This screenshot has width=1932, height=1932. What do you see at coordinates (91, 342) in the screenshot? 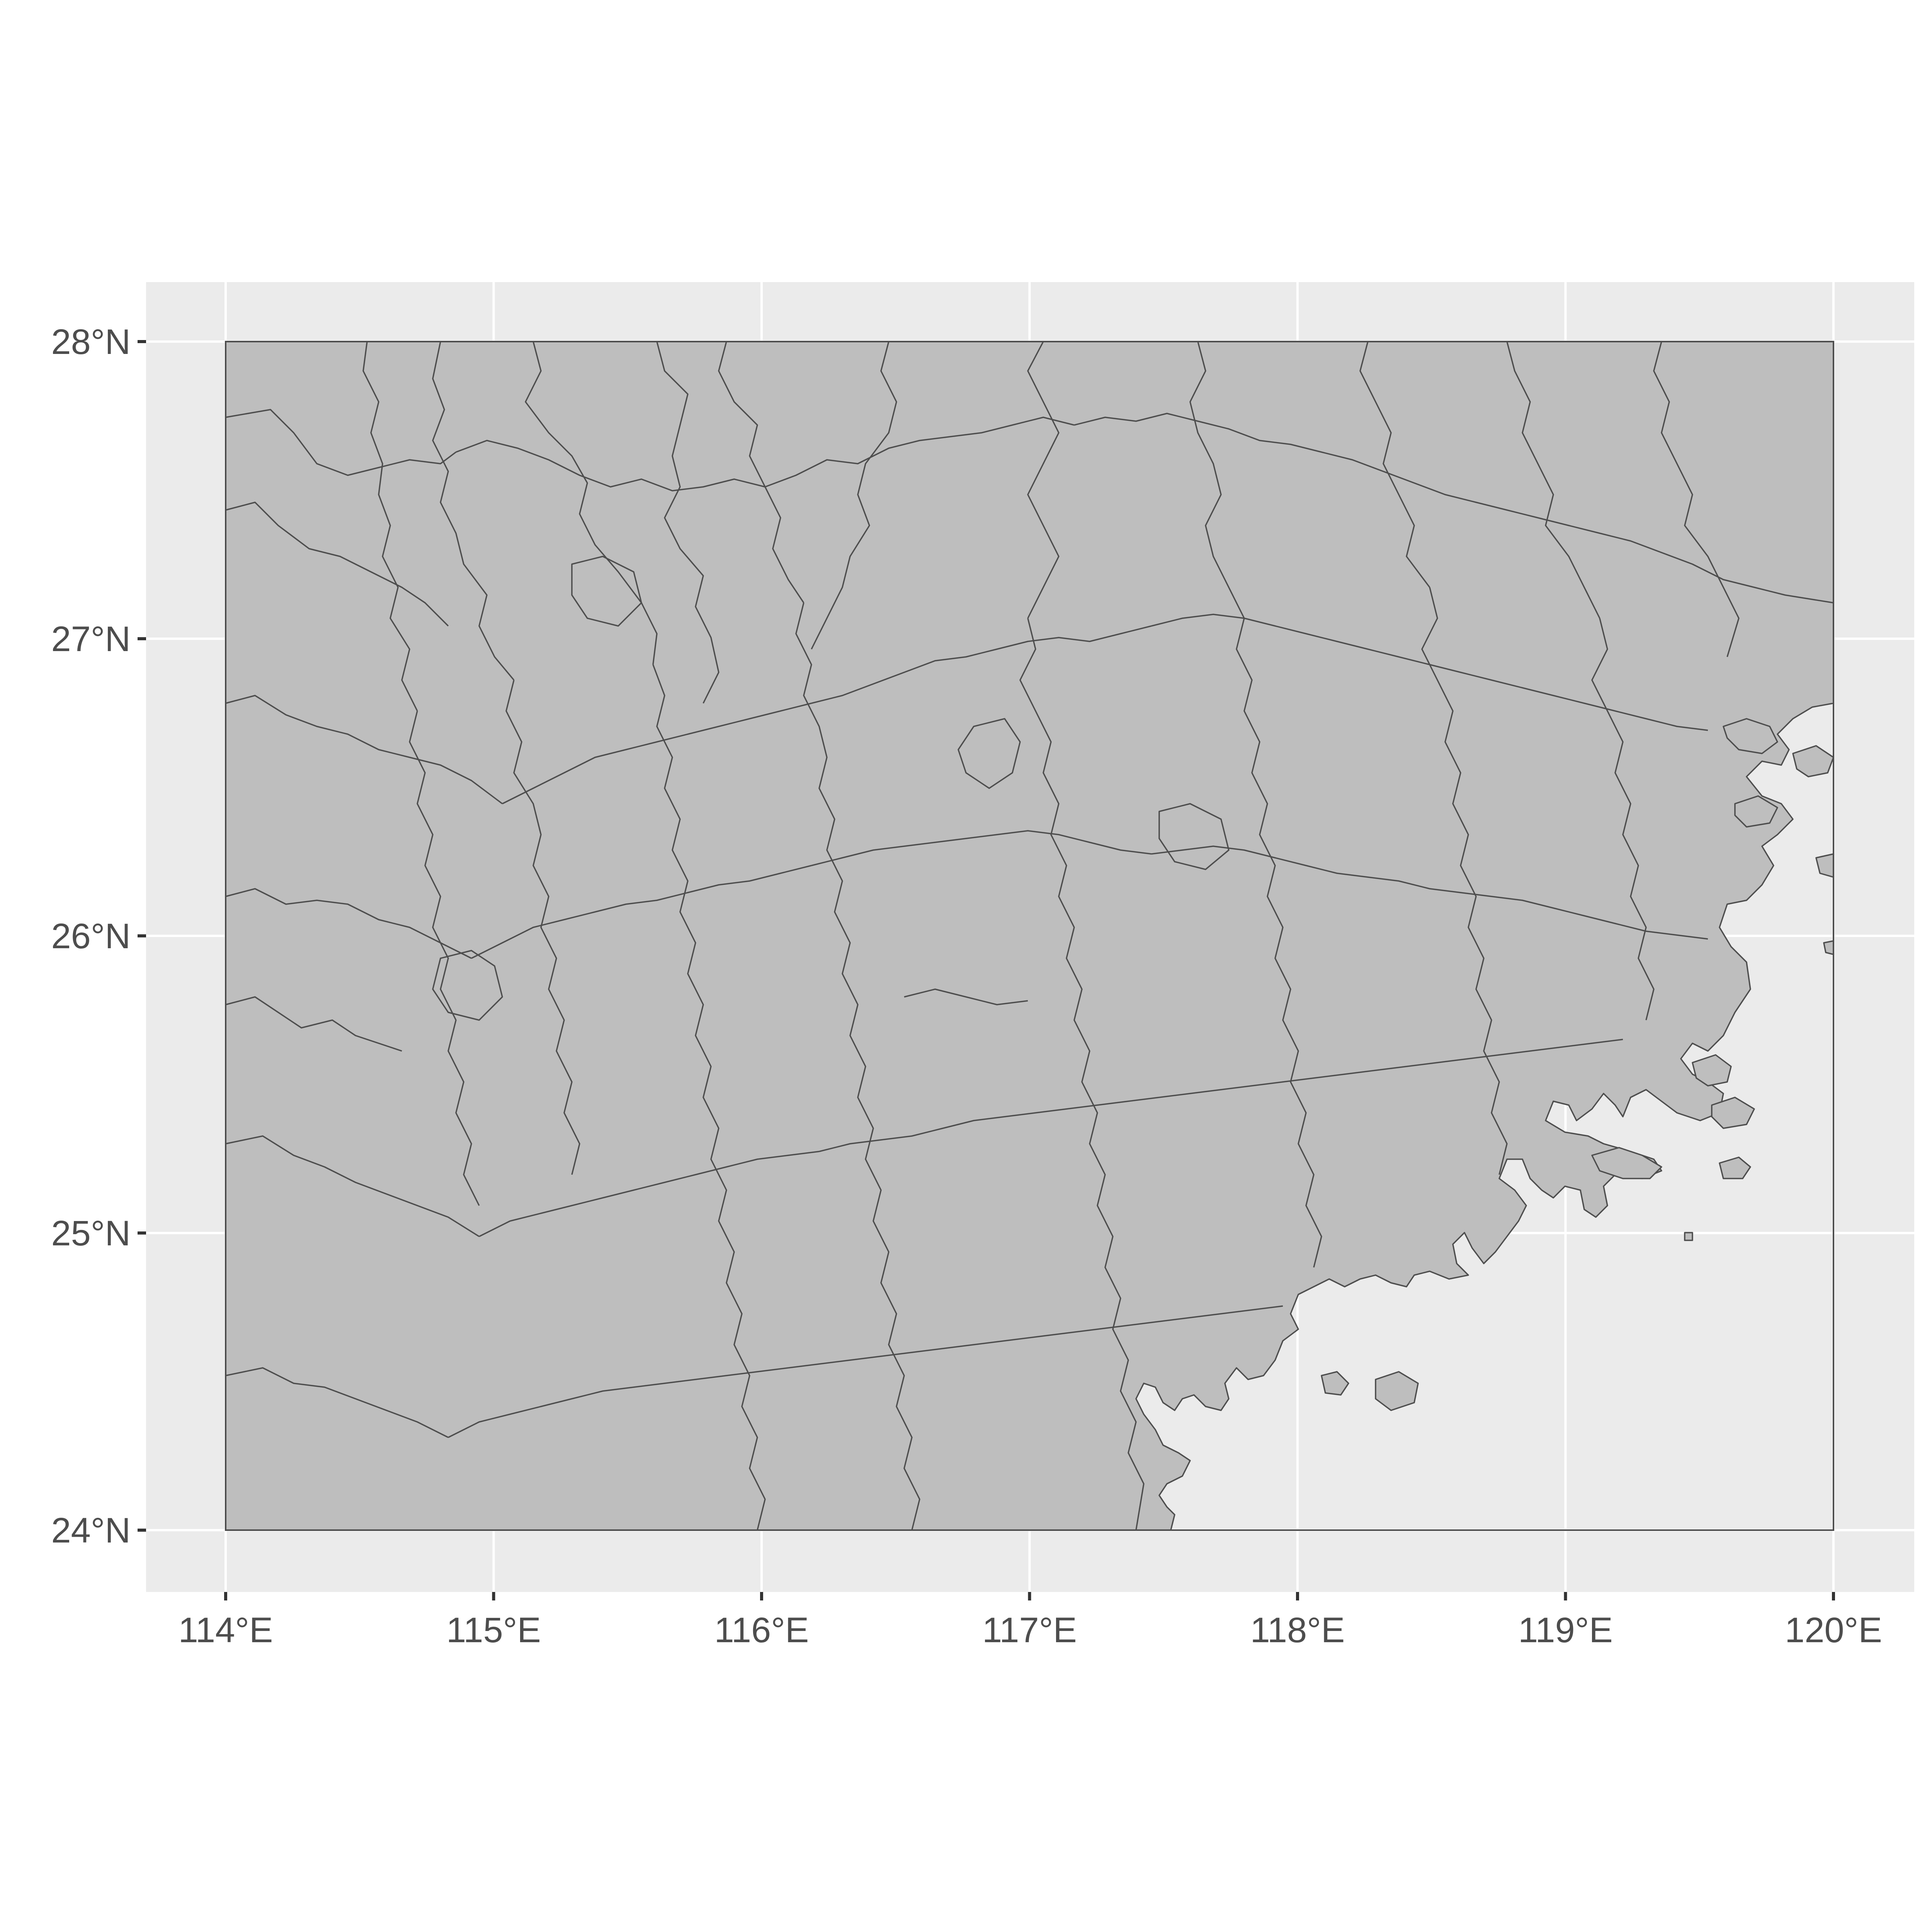
I see `y-axis-tick-label: 28°N` at bounding box center [91, 342].